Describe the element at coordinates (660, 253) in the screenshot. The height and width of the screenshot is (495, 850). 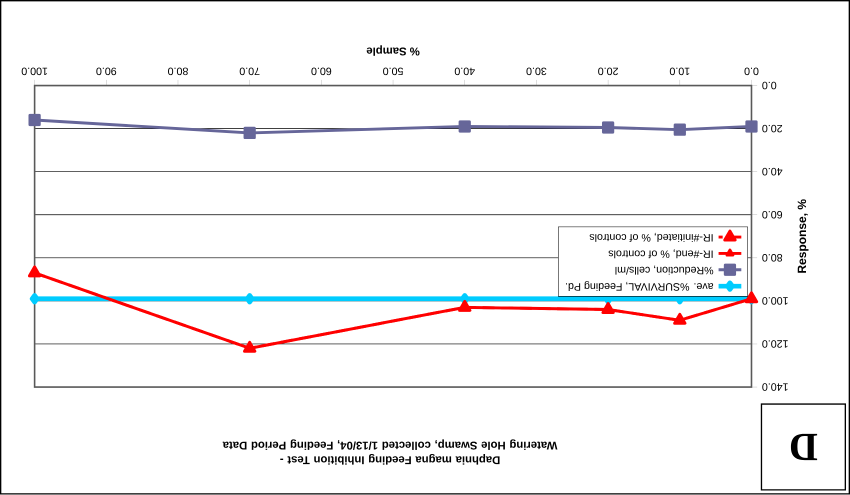
I see `legend-label: IR-#end, % of controls` at that location.